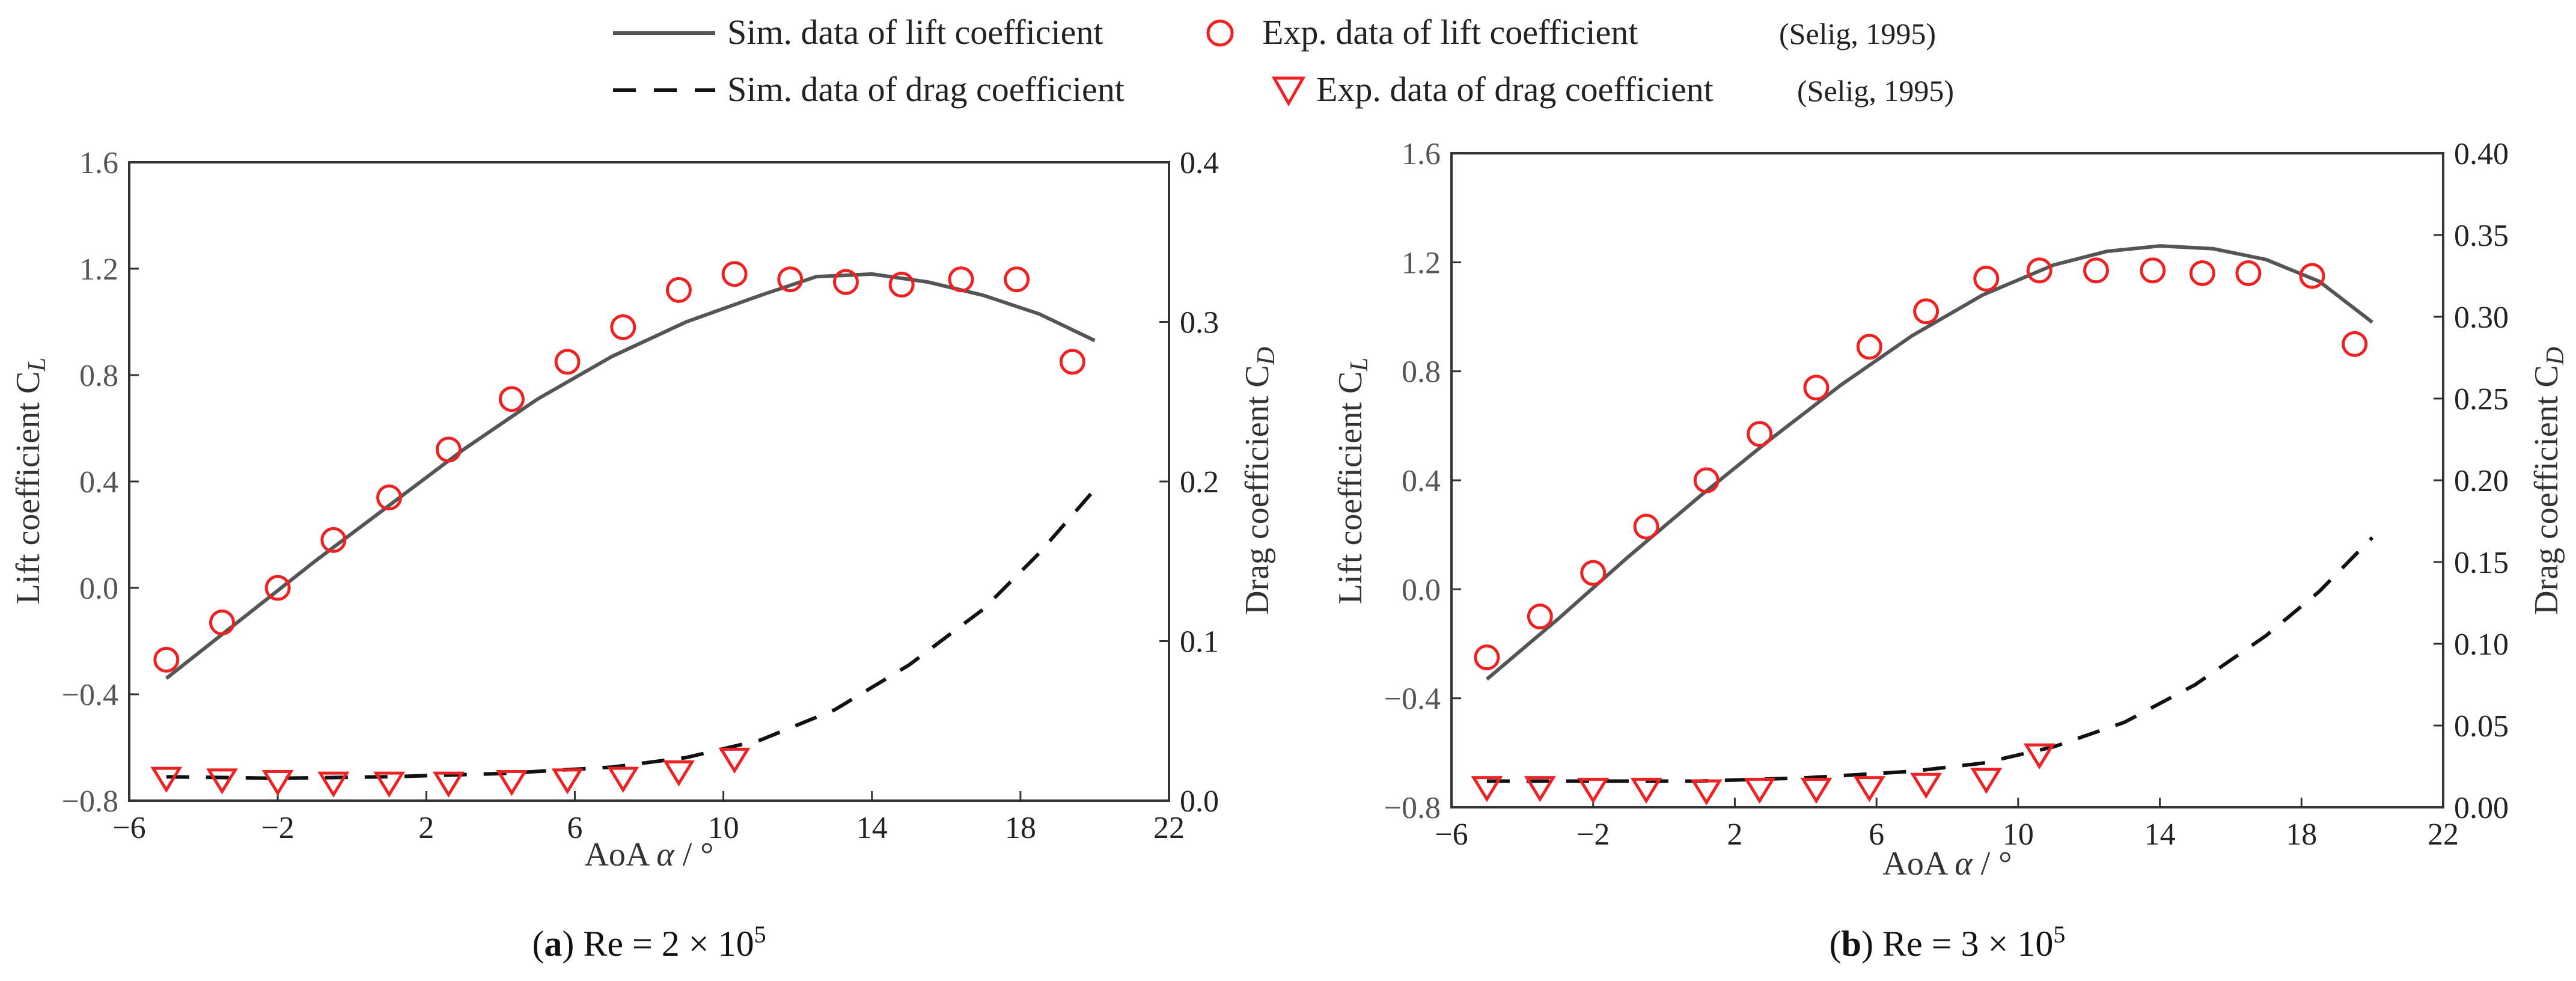 The width and height of the screenshot is (2576, 981). I want to click on legend-exp-drag-label: Exp. data of drag coefficient, so click(1515, 89).